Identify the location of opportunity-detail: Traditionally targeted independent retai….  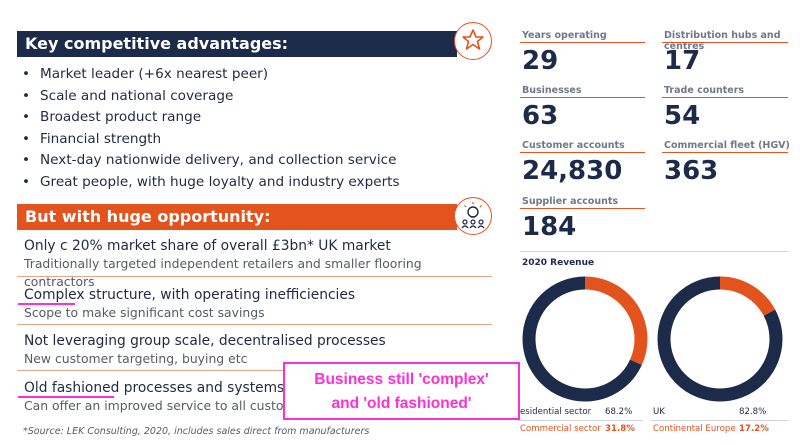
(223, 272).